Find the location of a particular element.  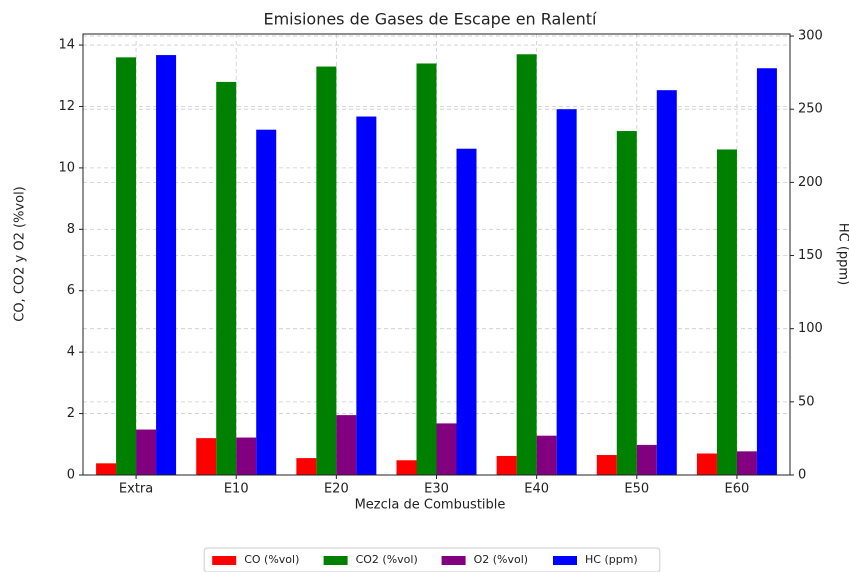

y2-tick-label: 0 is located at coordinates (802, 475).